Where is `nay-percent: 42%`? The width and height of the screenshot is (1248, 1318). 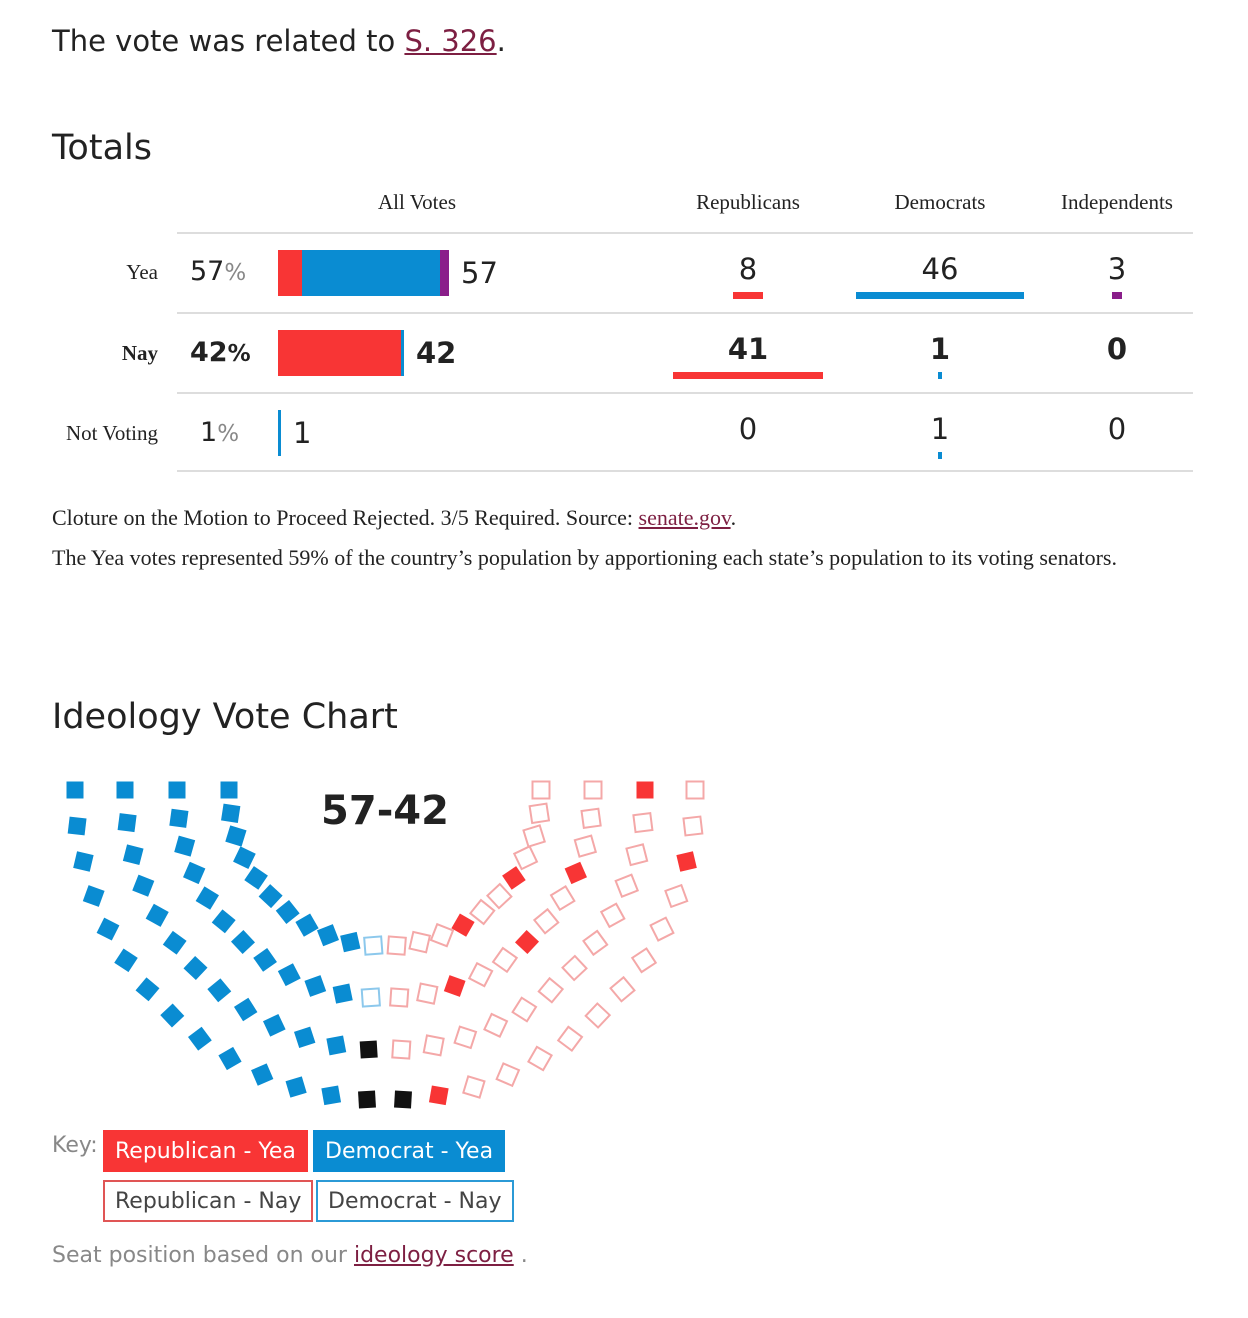 nay-percent: 42% is located at coordinates (220, 352).